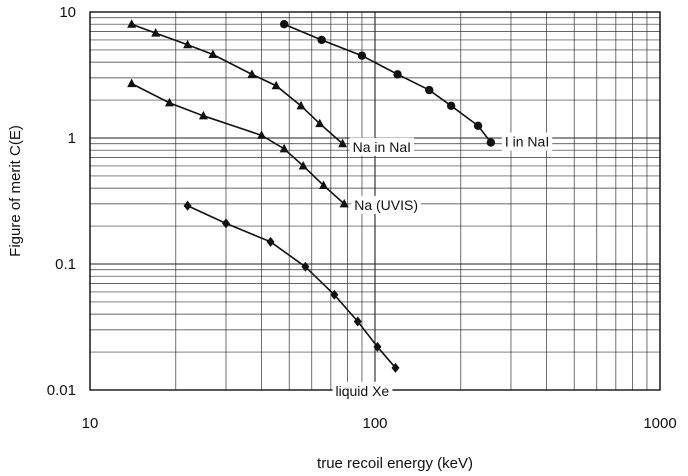 The width and height of the screenshot is (688, 476). I want to click on series-label: Na in NaI, so click(382, 147).